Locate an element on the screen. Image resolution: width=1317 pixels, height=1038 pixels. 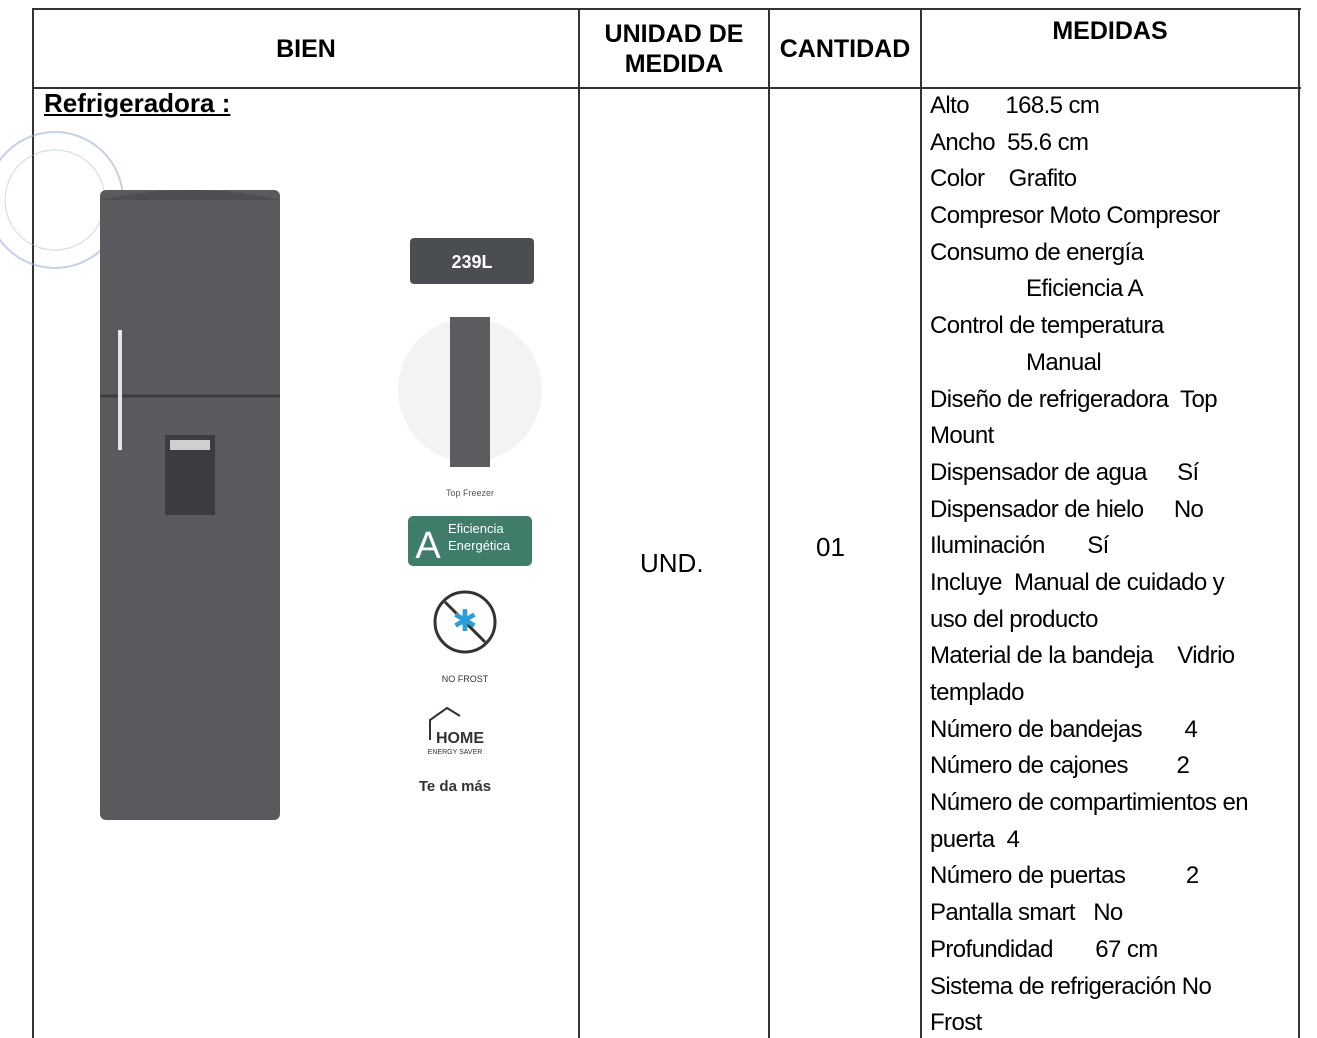
spec-line: Iluminación Sí is located at coordinates (1019, 546).